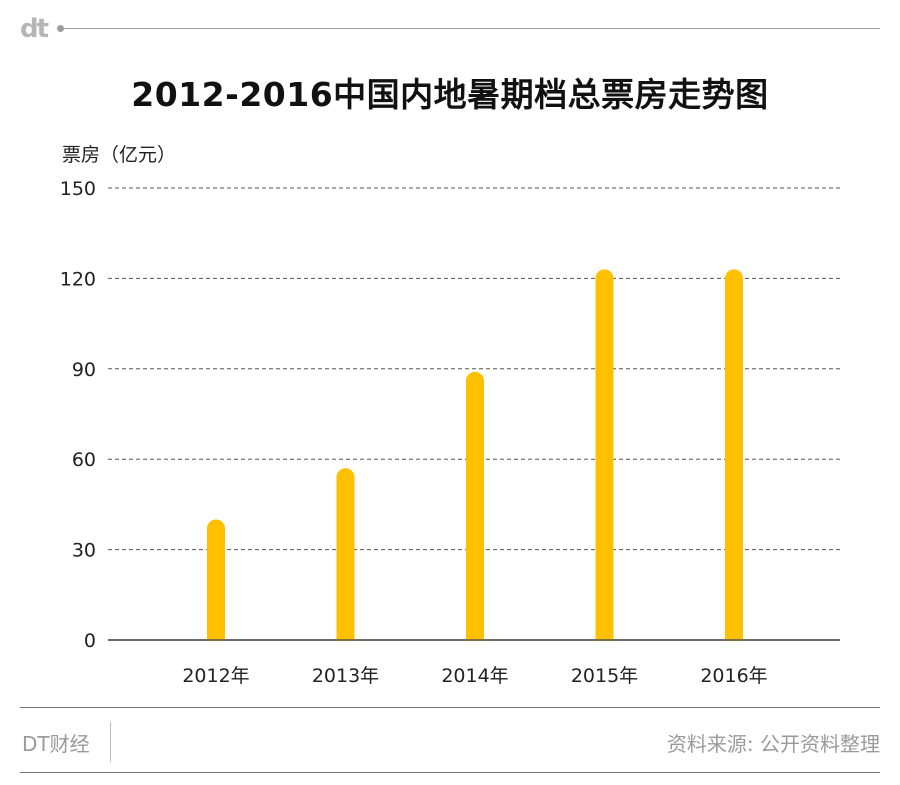  Describe the element at coordinates (84, 460) in the screenshot. I see `y-tick-label: 60` at that location.